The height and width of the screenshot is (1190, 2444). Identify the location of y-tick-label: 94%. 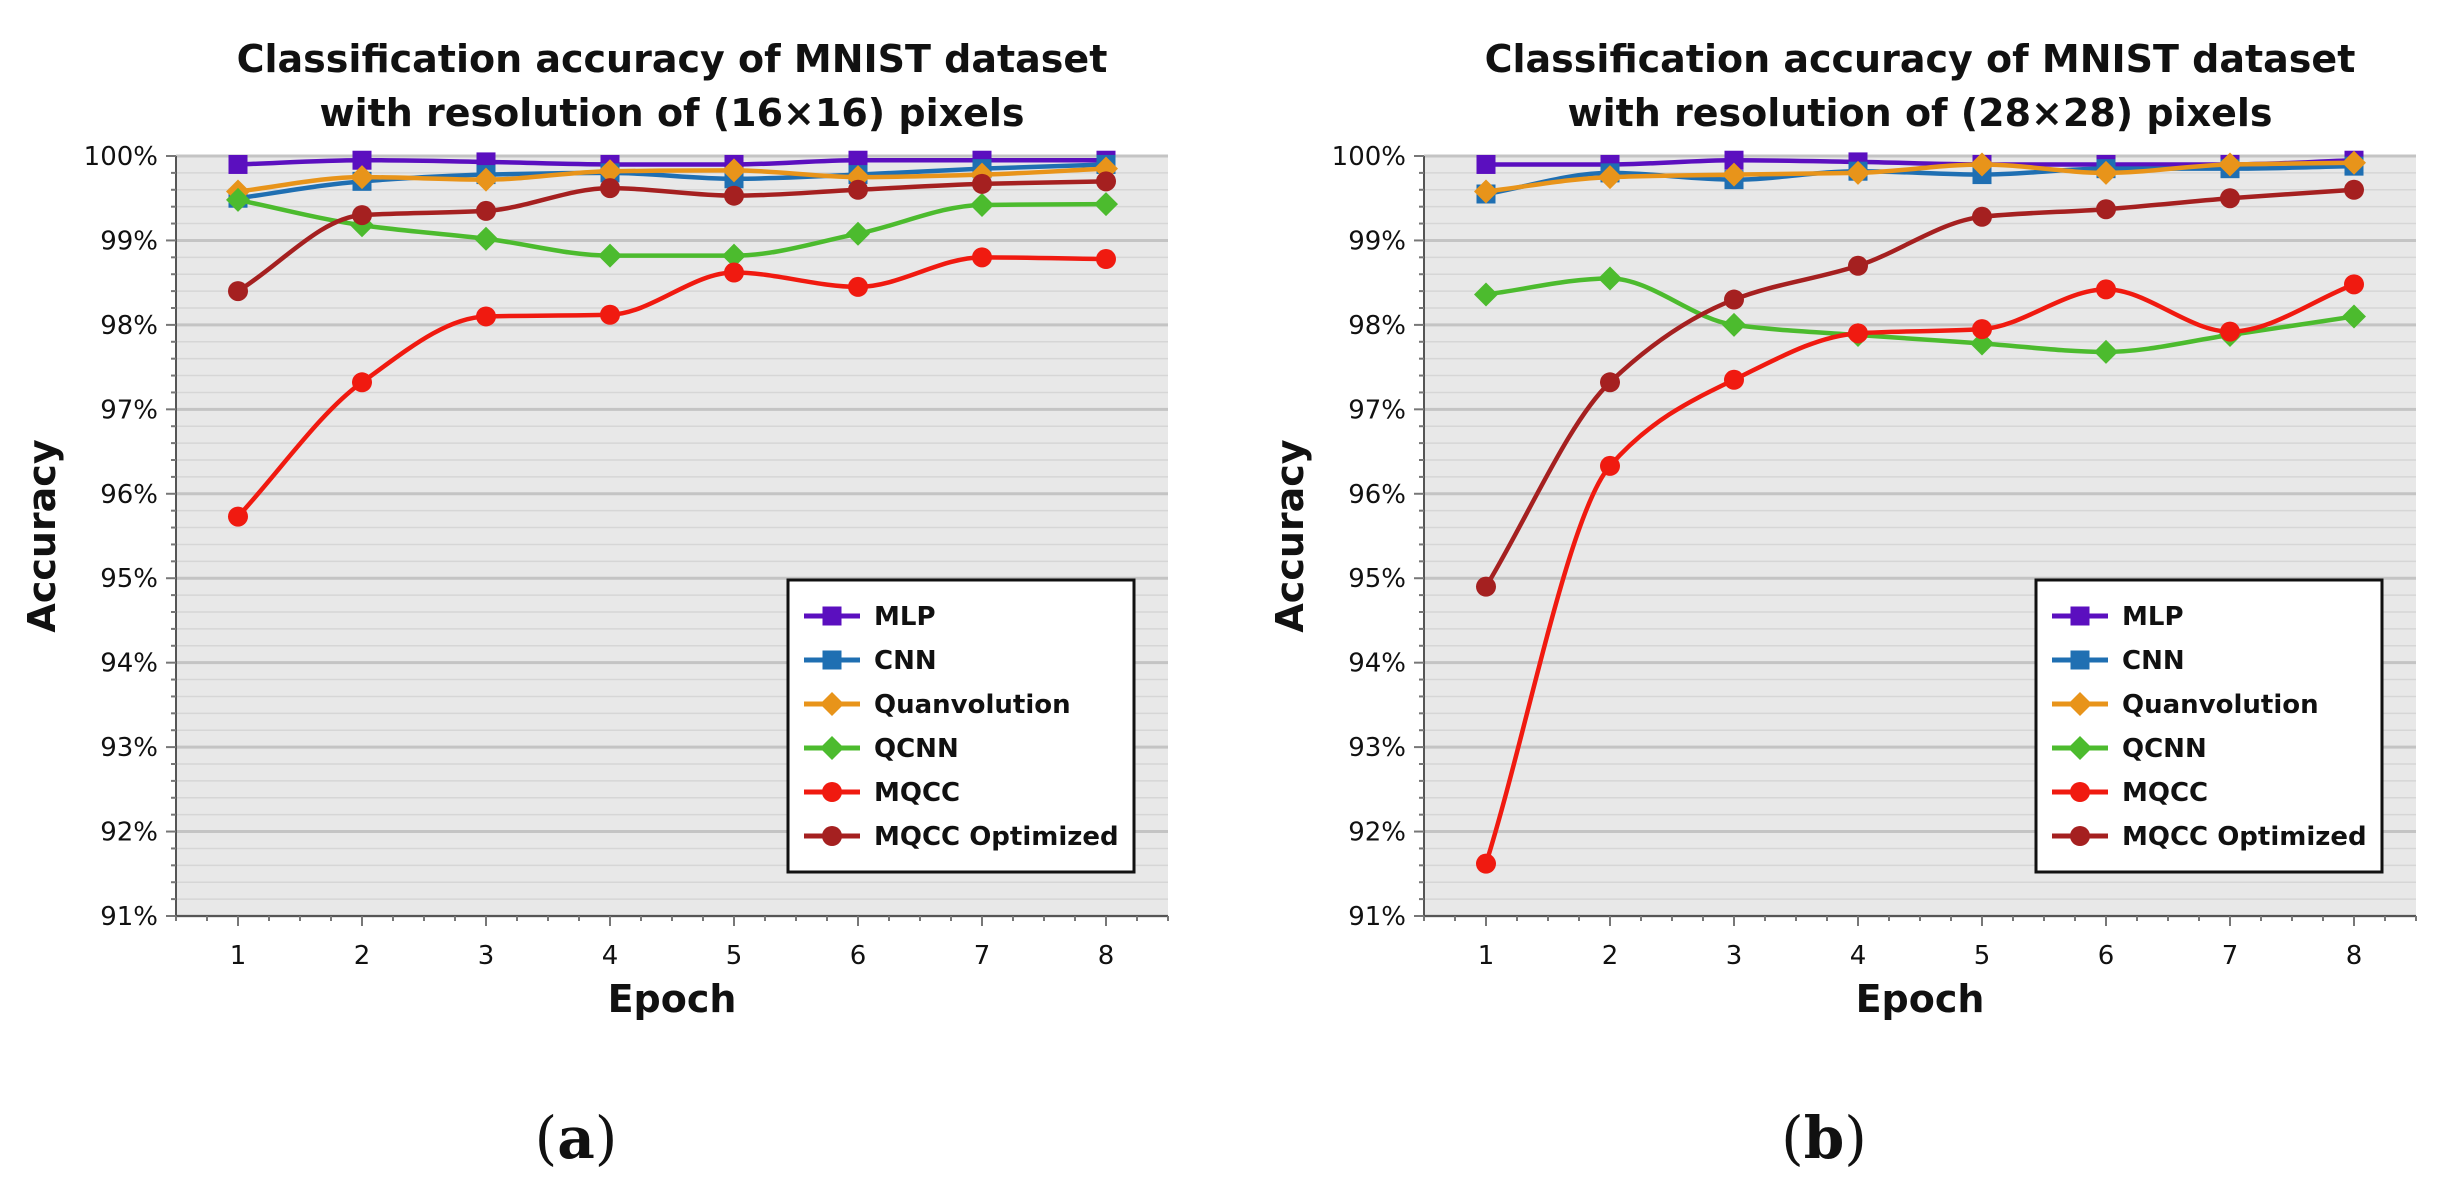
(129, 664).